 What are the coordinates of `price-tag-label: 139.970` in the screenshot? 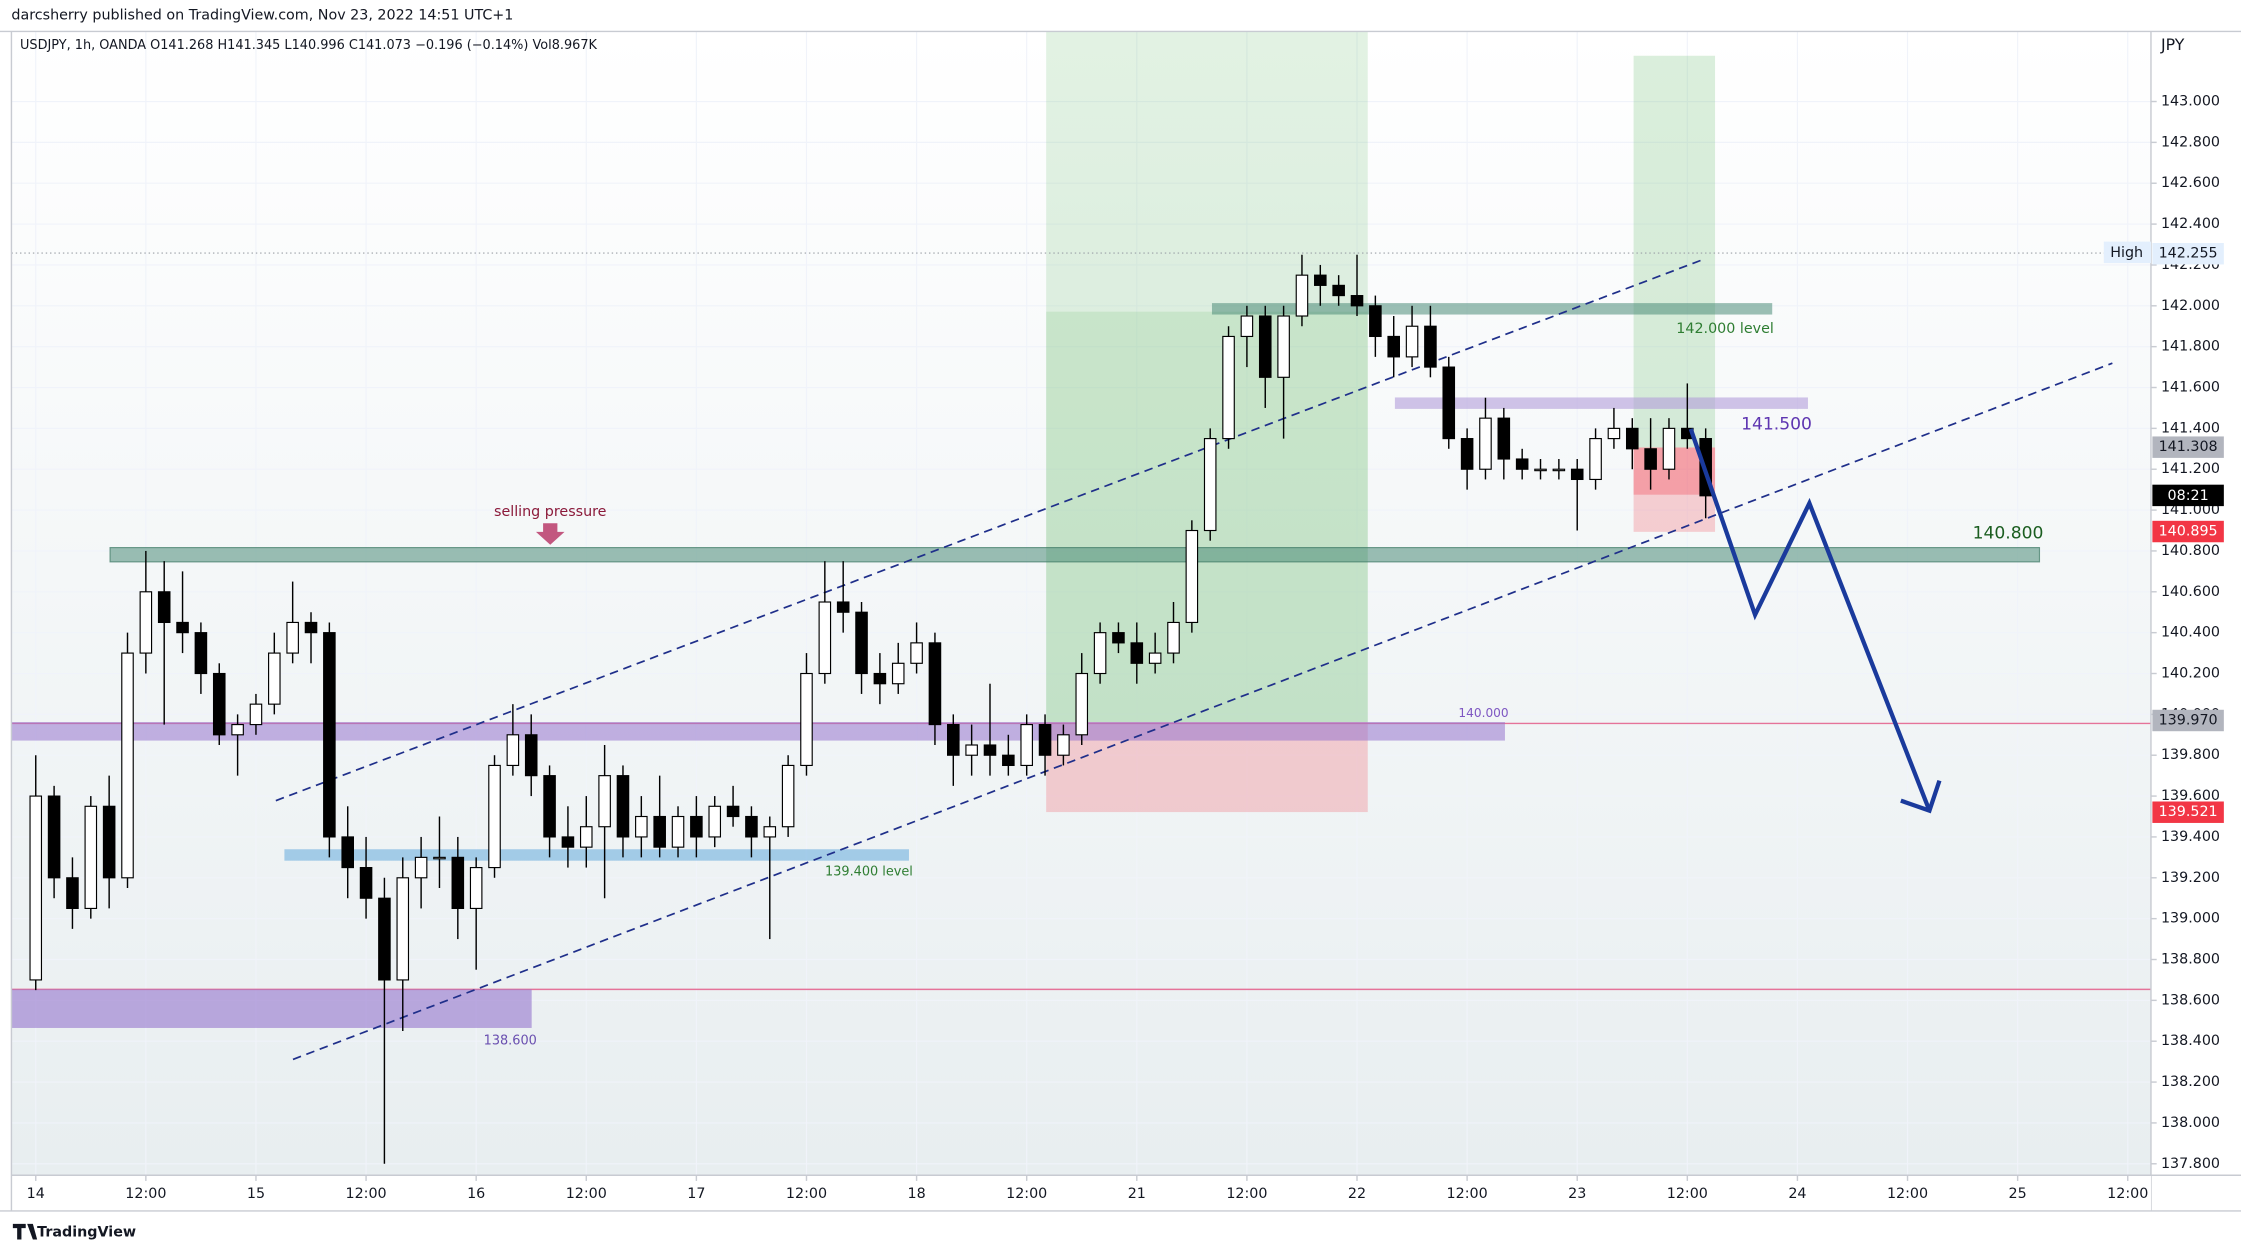 It's located at (2188, 720).